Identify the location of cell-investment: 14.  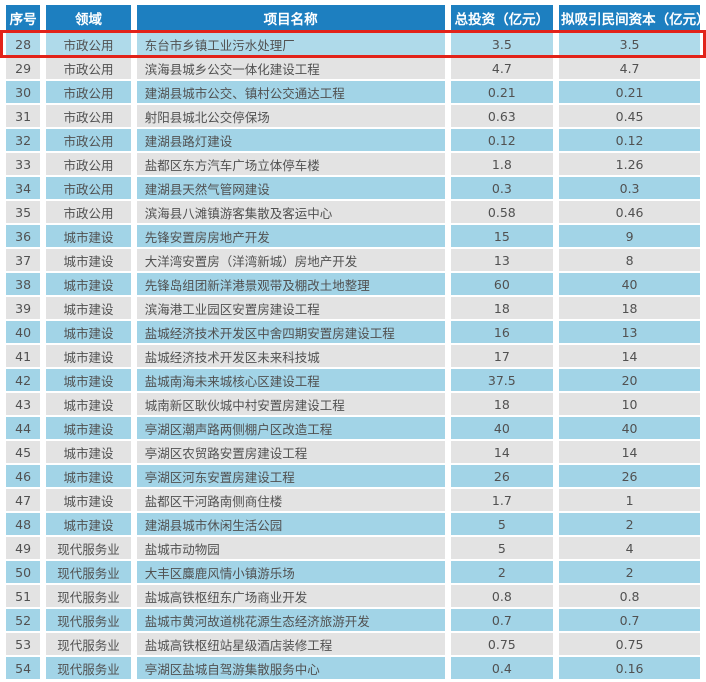
(502, 452).